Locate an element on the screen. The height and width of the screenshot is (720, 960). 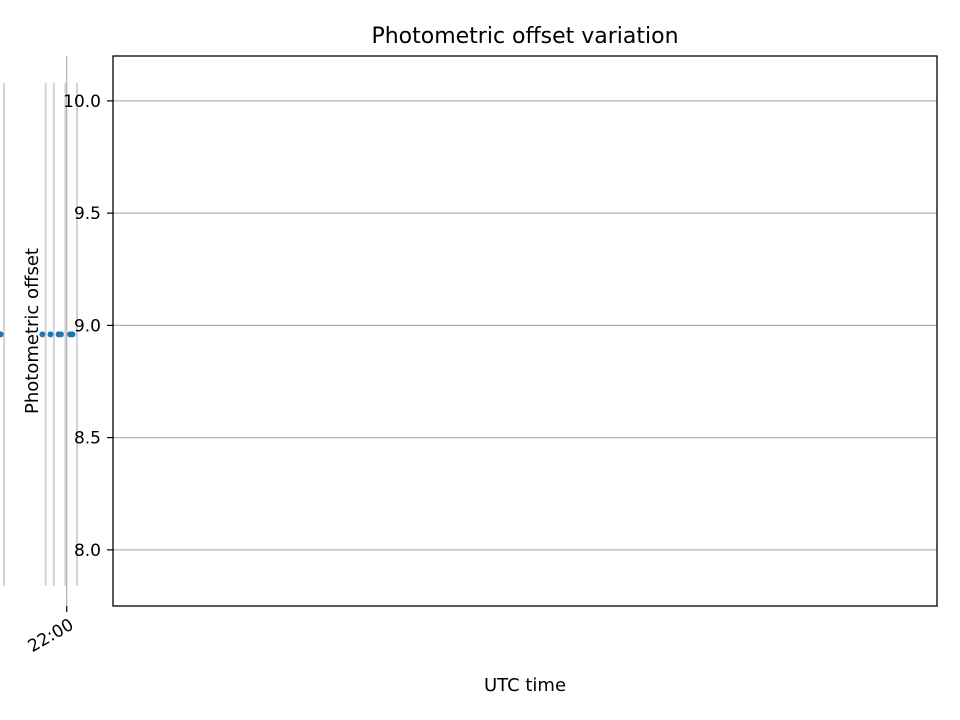
y-tick-label: 9.5 is located at coordinates (87, 214).